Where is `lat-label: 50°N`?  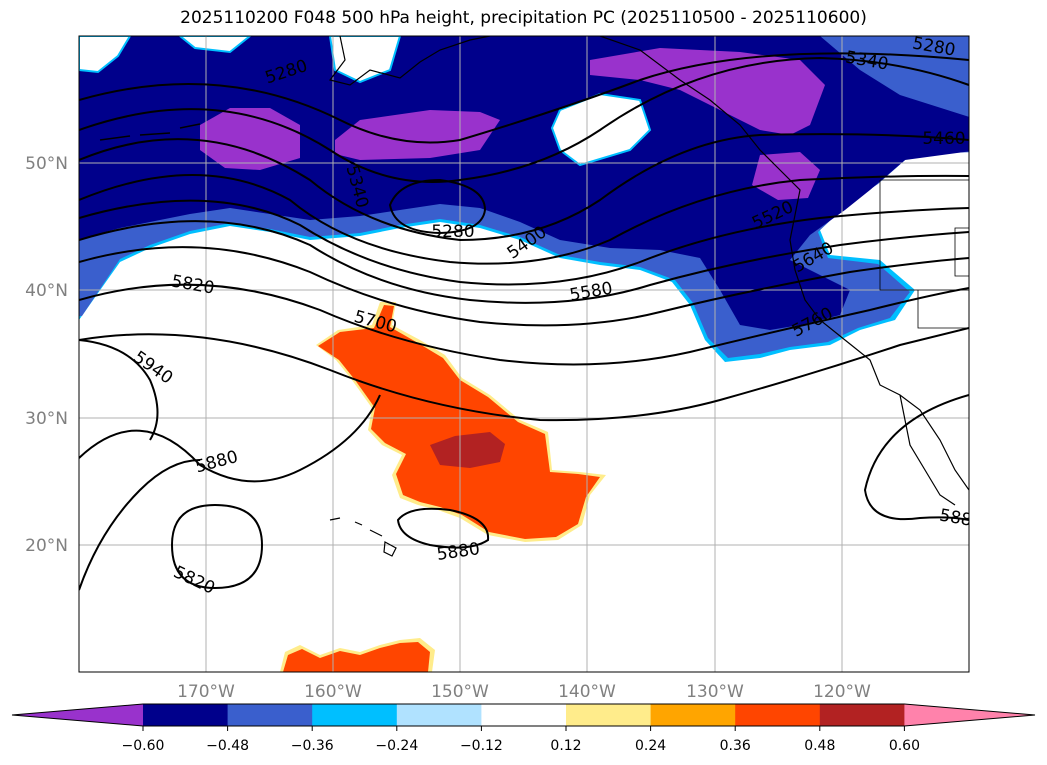 lat-label: 50°N is located at coordinates (46, 164).